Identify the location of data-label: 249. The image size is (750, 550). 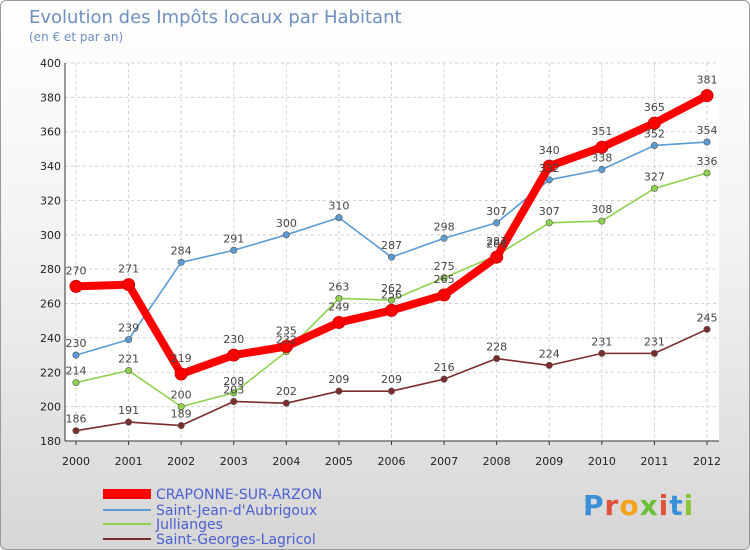
(338, 306).